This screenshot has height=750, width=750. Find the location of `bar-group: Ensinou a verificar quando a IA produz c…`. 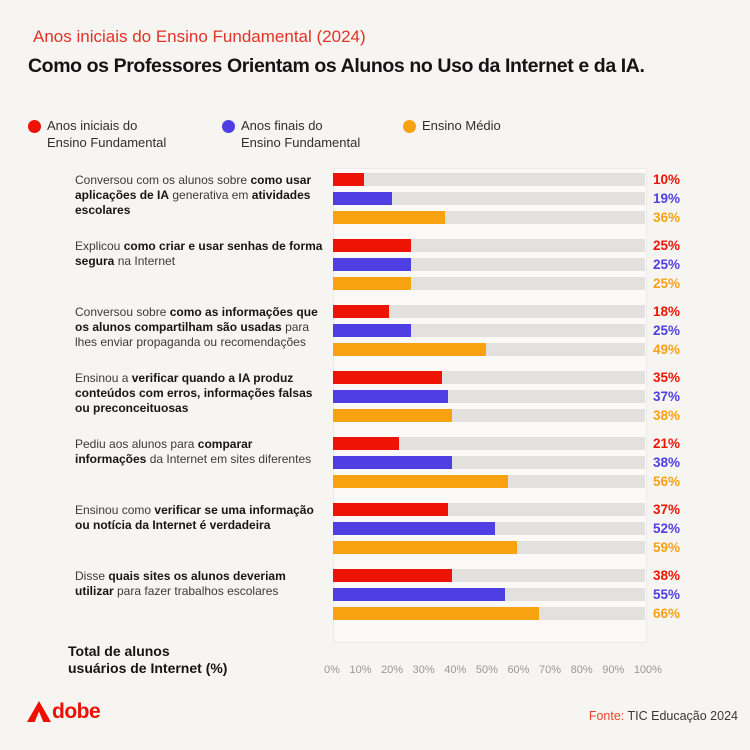

bar-group: Ensinou a verificar quando a IA produz c… is located at coordinates (375, 396).